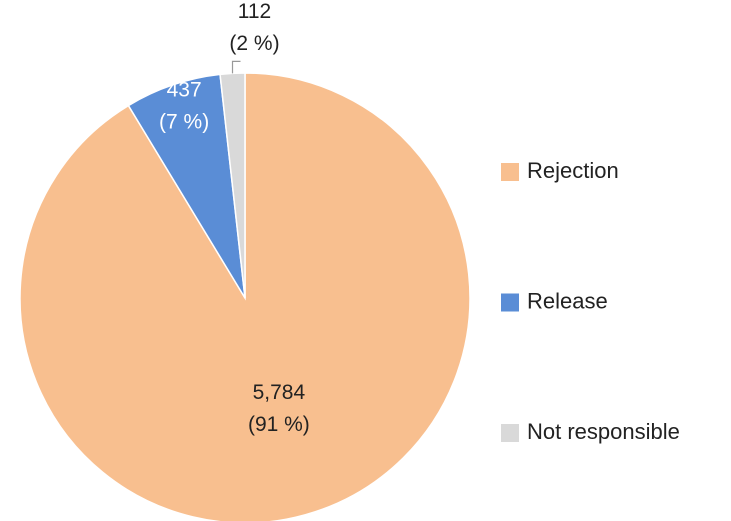  Describe the element at coordinates (603, 431) in the screenshot. I see `legend-label: Not responsible` at that location.